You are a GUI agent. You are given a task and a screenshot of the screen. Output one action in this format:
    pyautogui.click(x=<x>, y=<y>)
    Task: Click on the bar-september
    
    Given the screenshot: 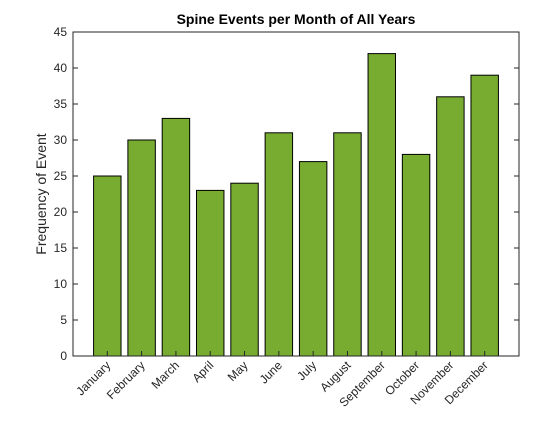 What is the action you would take?
    pyautogui.click(x=381, y=205)
    